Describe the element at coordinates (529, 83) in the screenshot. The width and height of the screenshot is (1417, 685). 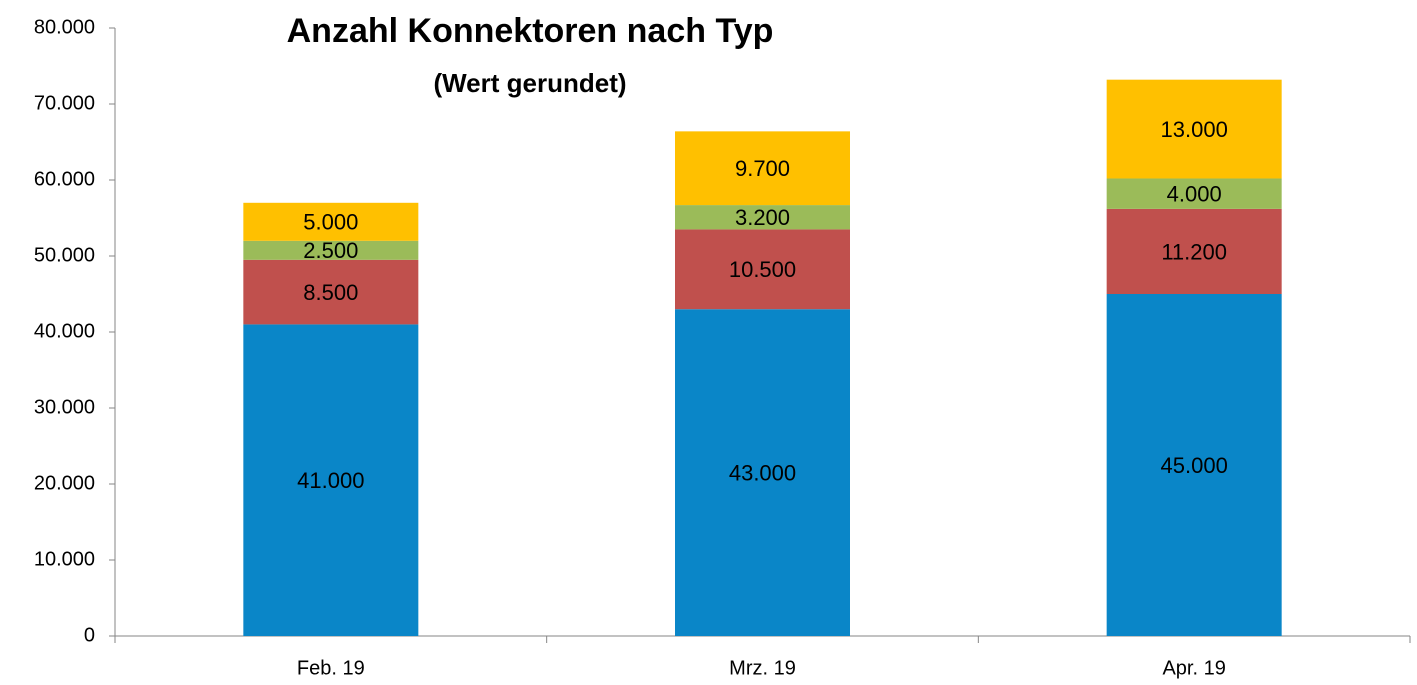
I see `chart-subtitle: (Wert gerundet)` at that location.